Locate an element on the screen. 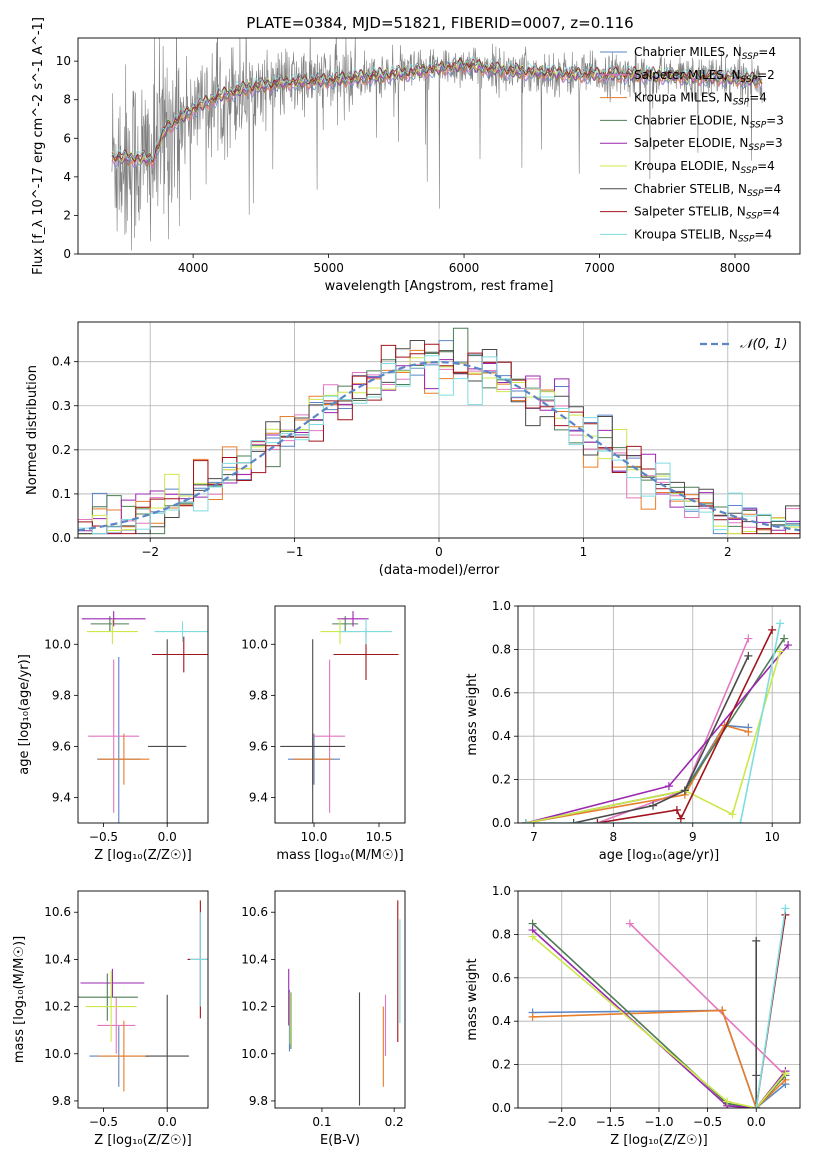  y-tick-label: 4 is located at coordinates (67, 177).